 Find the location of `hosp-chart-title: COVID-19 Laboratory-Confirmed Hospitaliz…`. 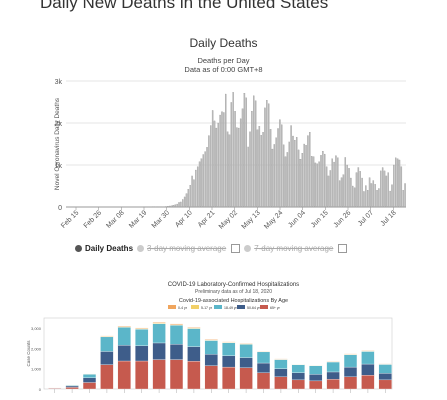

hosp-chart-title: COVID-19 Laboratory-Confirmed Hospitaliz… is located at coordinates (233, 285).